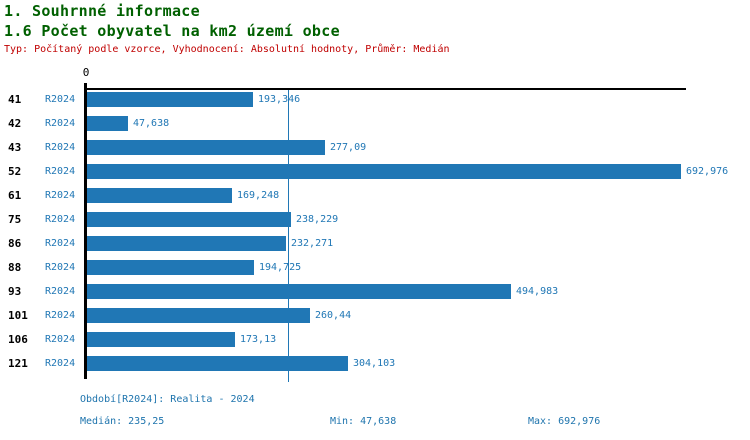 Image resolution: width=750 pixels, height=440 pixels. Describe the element at coordinates (151, 123) in the screenshot. I see `value-label: 47,638` at that location.